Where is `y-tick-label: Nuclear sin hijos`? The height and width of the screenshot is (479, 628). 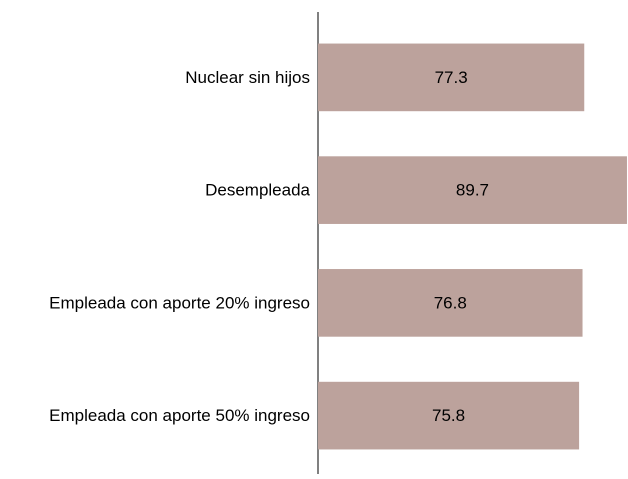
y-tick-label: Nuclear sin hijos is located at coordinates (247, 77).